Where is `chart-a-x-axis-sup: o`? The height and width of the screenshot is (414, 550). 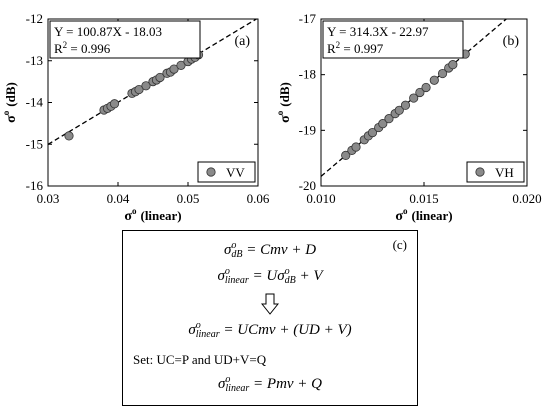 chart-a-x-axis-sup: o is located at coordinates (134, 211).